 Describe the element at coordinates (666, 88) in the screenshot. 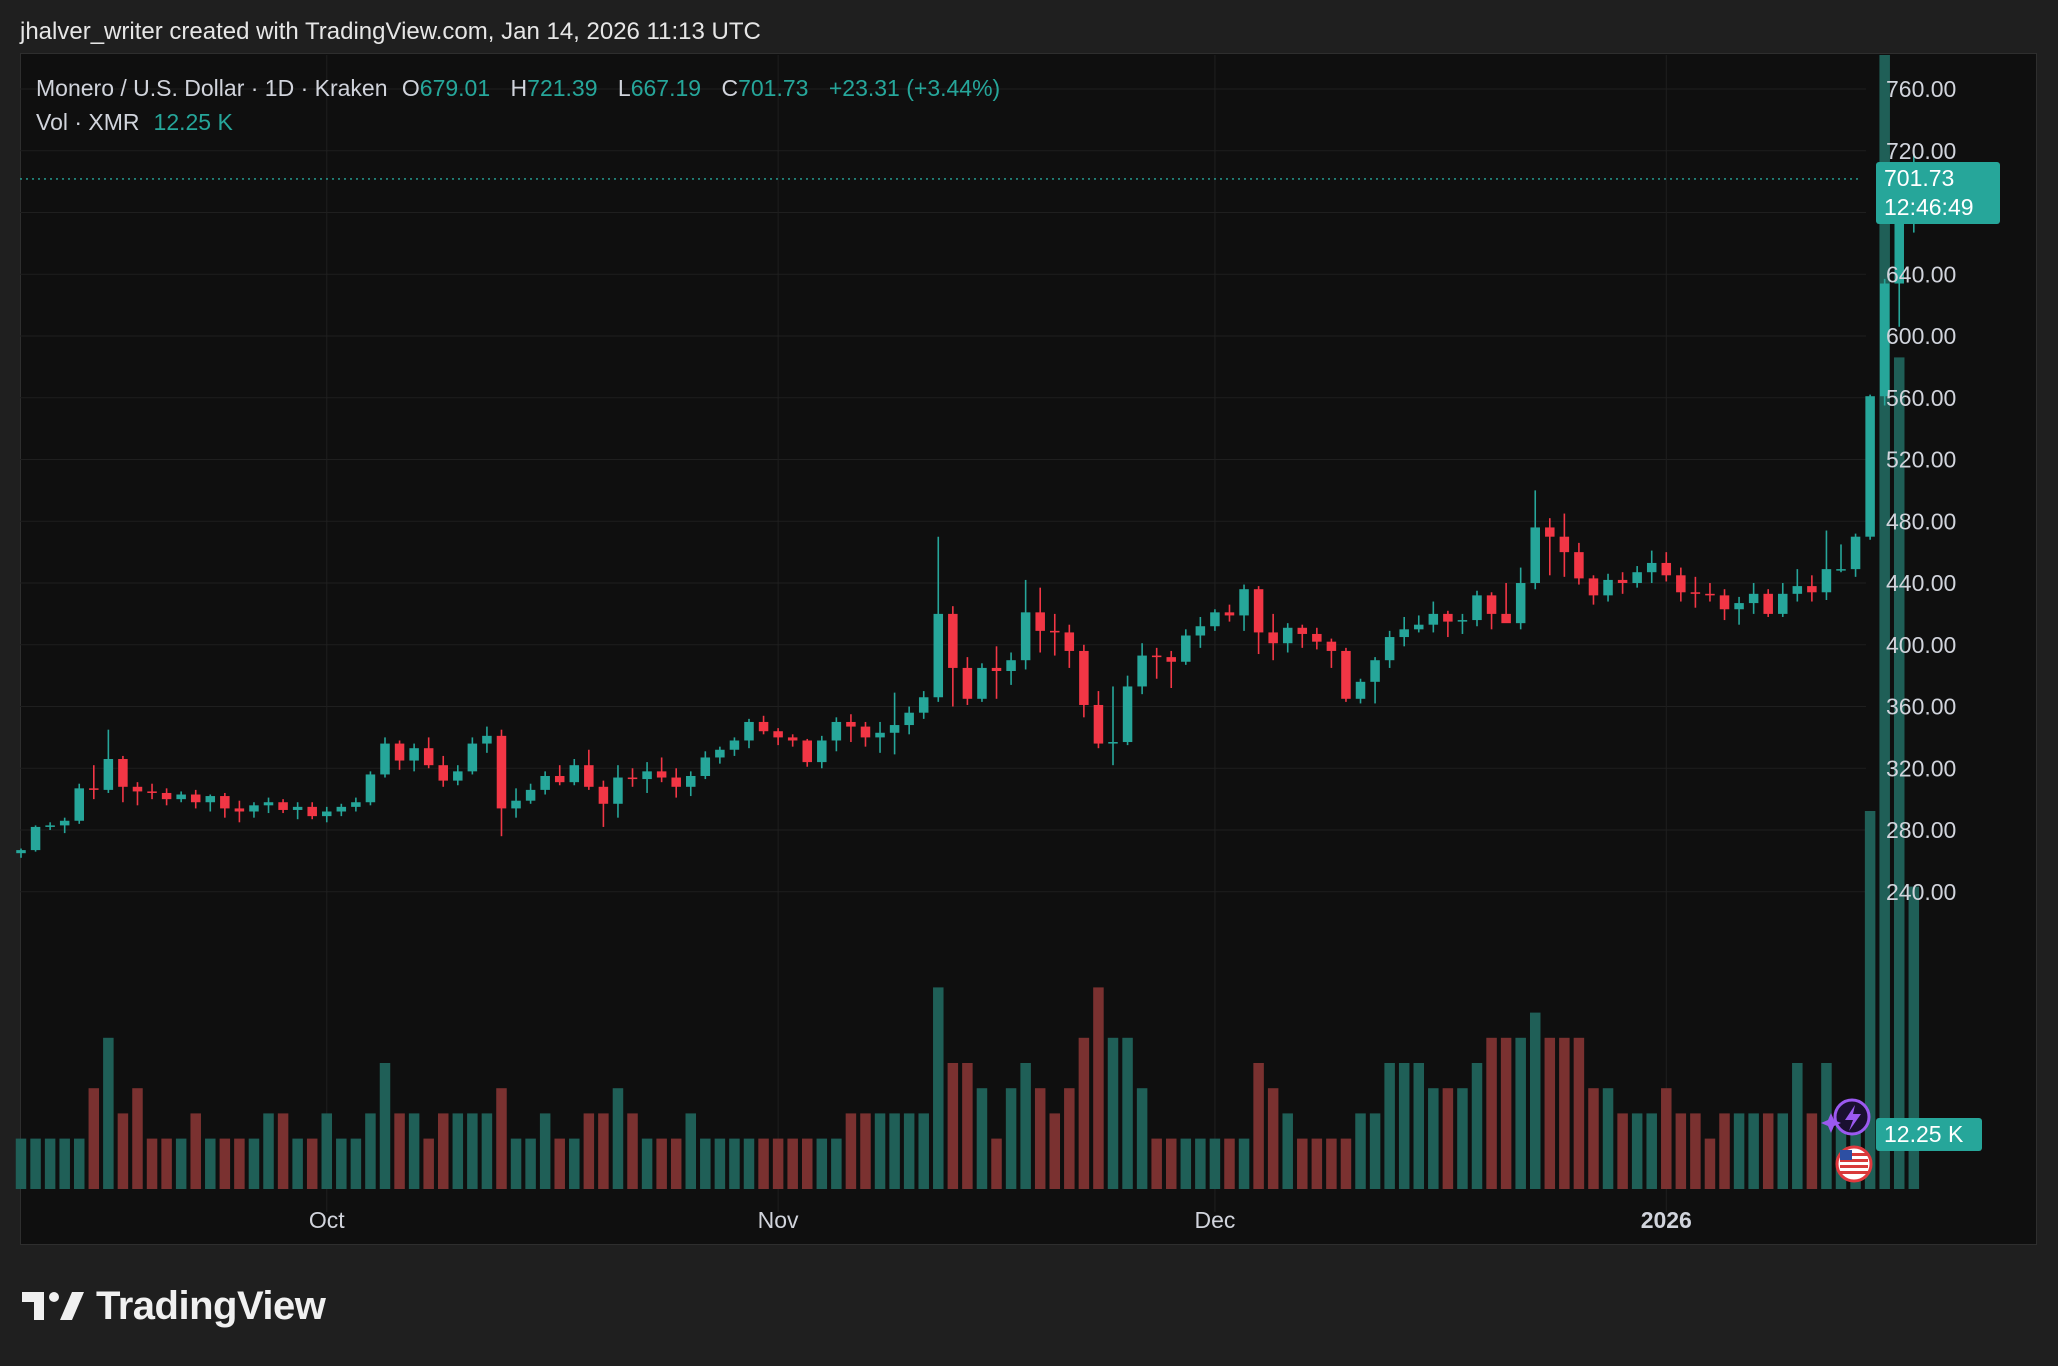

I see `legend-low-value: 667.19` at that location.